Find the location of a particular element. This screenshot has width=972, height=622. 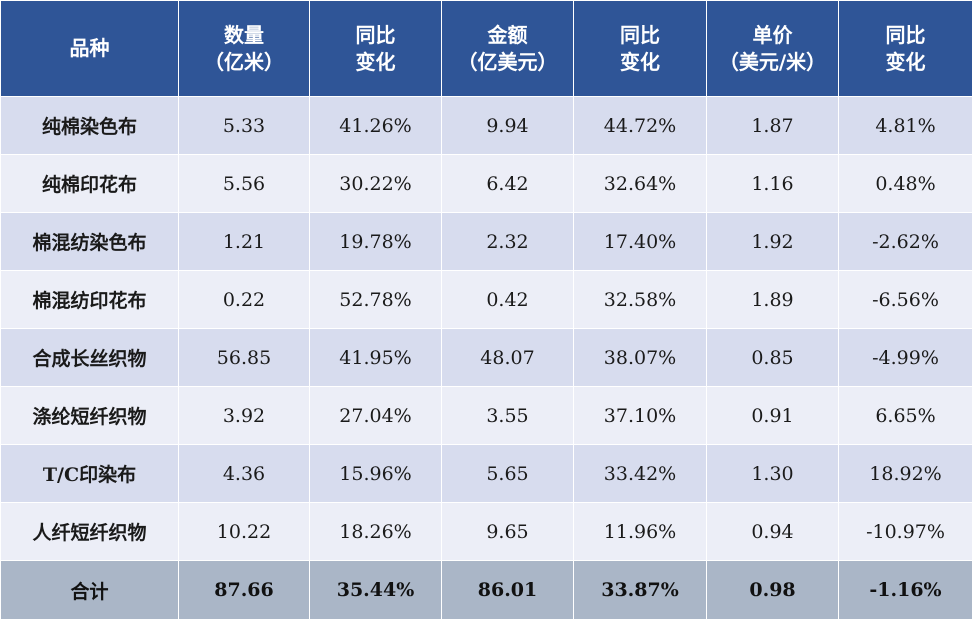

header-amount: 金额 （亿美元） is located at coordinates (507, 48).